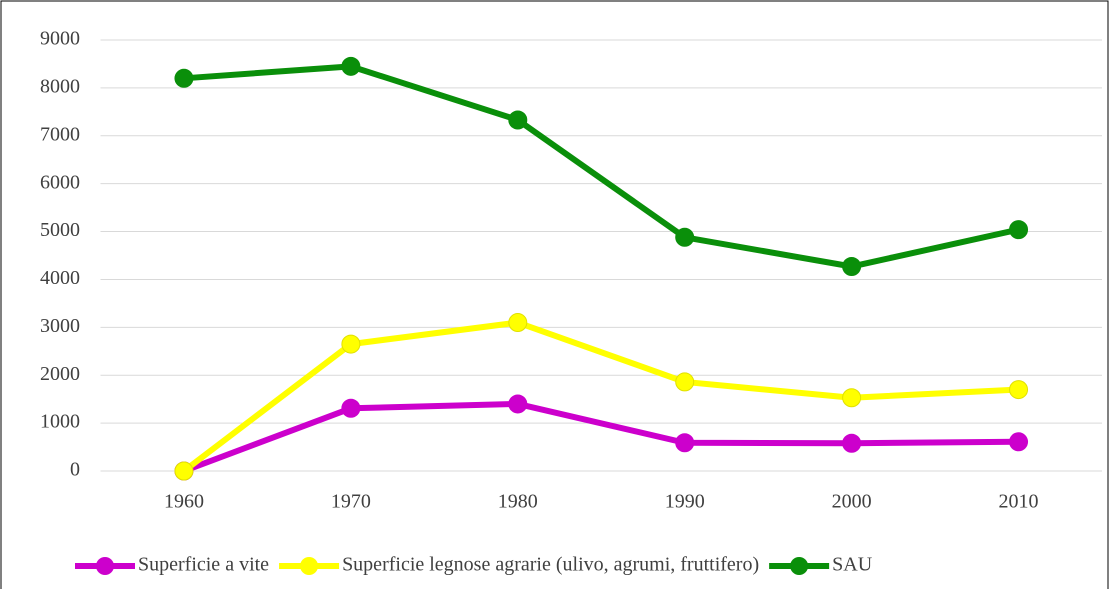  What do you see at coordinates (60, 182) in the screenshot?
I see `y-tick-label: 6000` at bounding box center [60, 182].